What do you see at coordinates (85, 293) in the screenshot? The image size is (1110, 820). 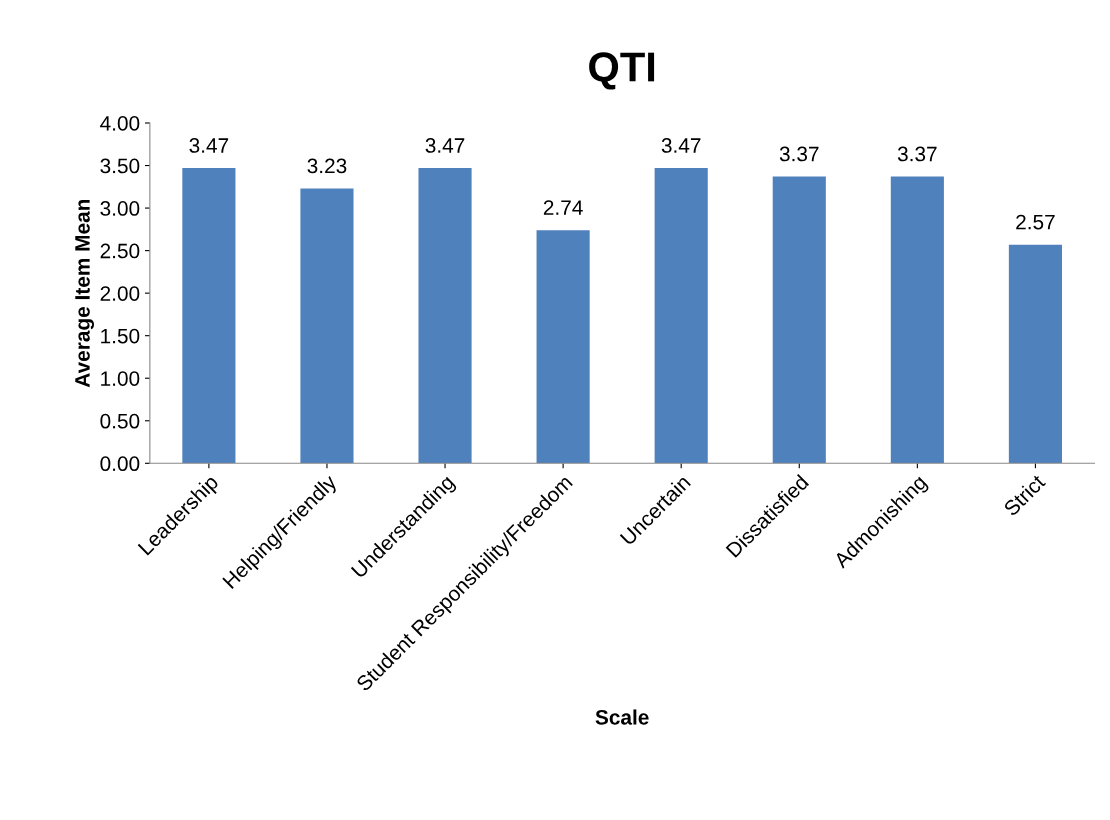 I see `y-axis-title: Average Item Mean` at bounding box center [85, 293].